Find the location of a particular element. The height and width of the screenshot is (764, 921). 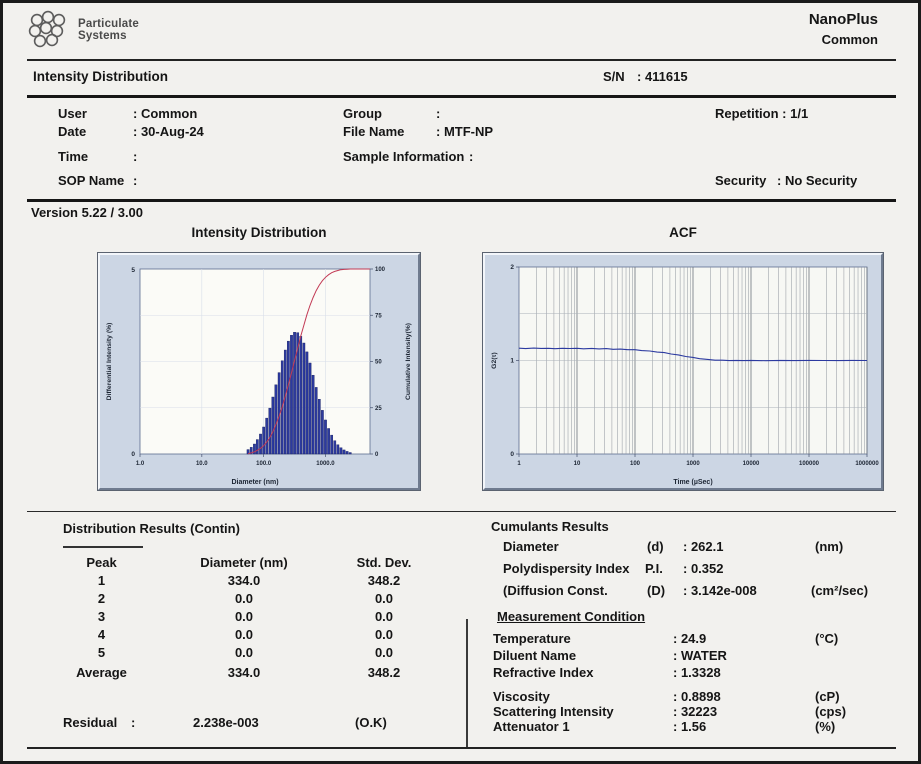

intensity-chart-title: Intensity Distribution is located at coordinates (259, 232).